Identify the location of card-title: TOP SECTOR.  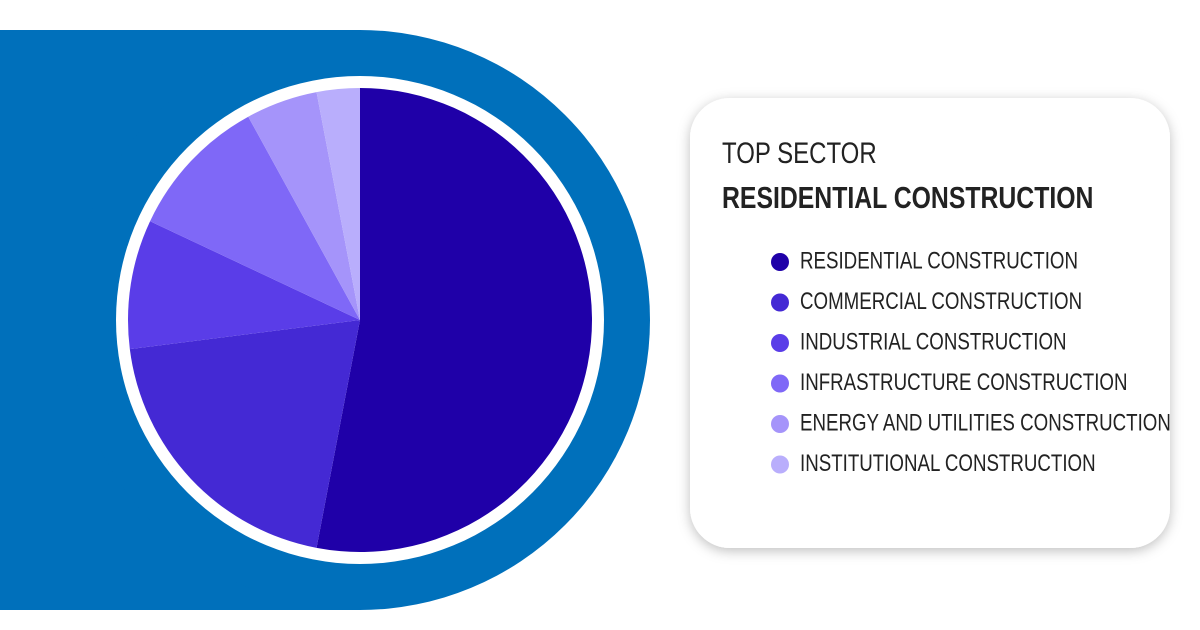
(799, 152).